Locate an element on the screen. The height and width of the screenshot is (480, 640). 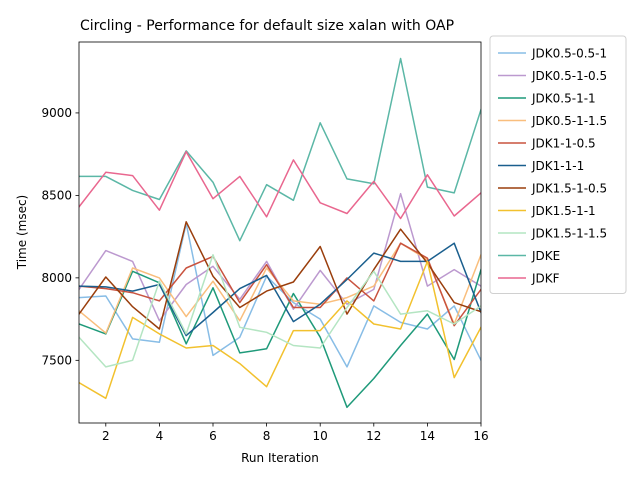
x-tick-label: 16 is located at coordinates (480, 436).